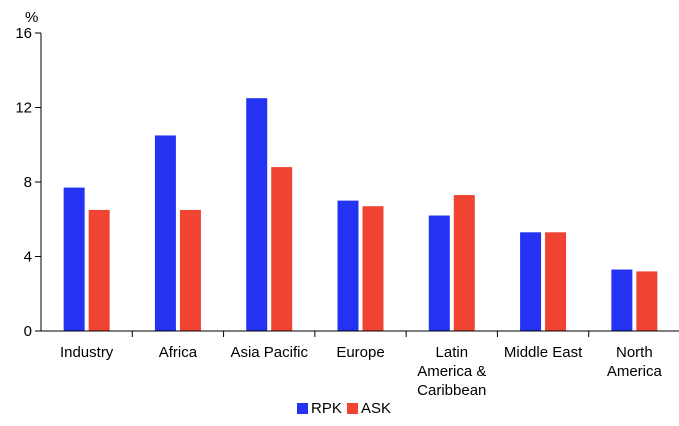  Describe the element at coordinates (302, 408) in the screenshot. I see `legend-swatch-rpk` at that location.